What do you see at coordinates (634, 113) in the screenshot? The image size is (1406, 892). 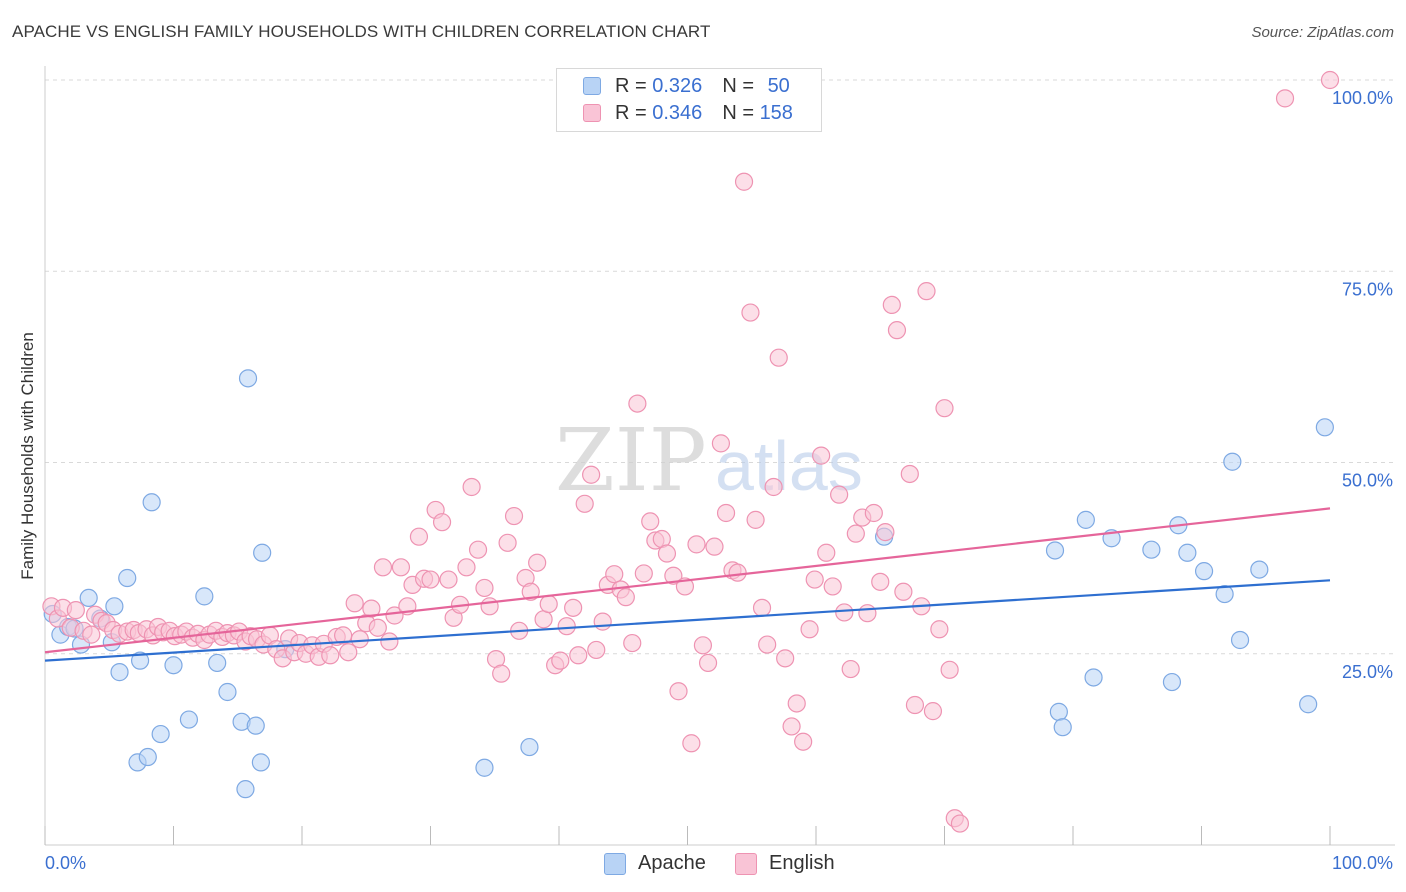 I see `english-r-label: R =` at bounding box center [634, 113].